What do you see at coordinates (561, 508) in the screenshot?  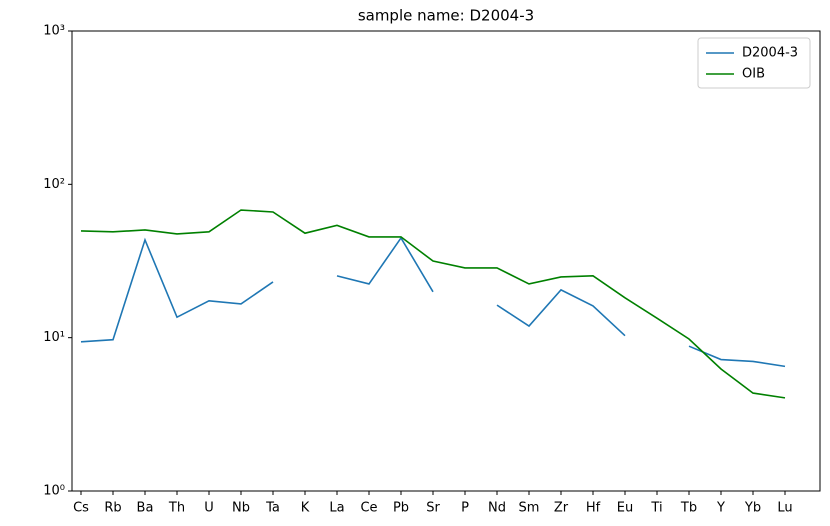 I see `x-tick-label: Zr` at bounding box center [561, 508].